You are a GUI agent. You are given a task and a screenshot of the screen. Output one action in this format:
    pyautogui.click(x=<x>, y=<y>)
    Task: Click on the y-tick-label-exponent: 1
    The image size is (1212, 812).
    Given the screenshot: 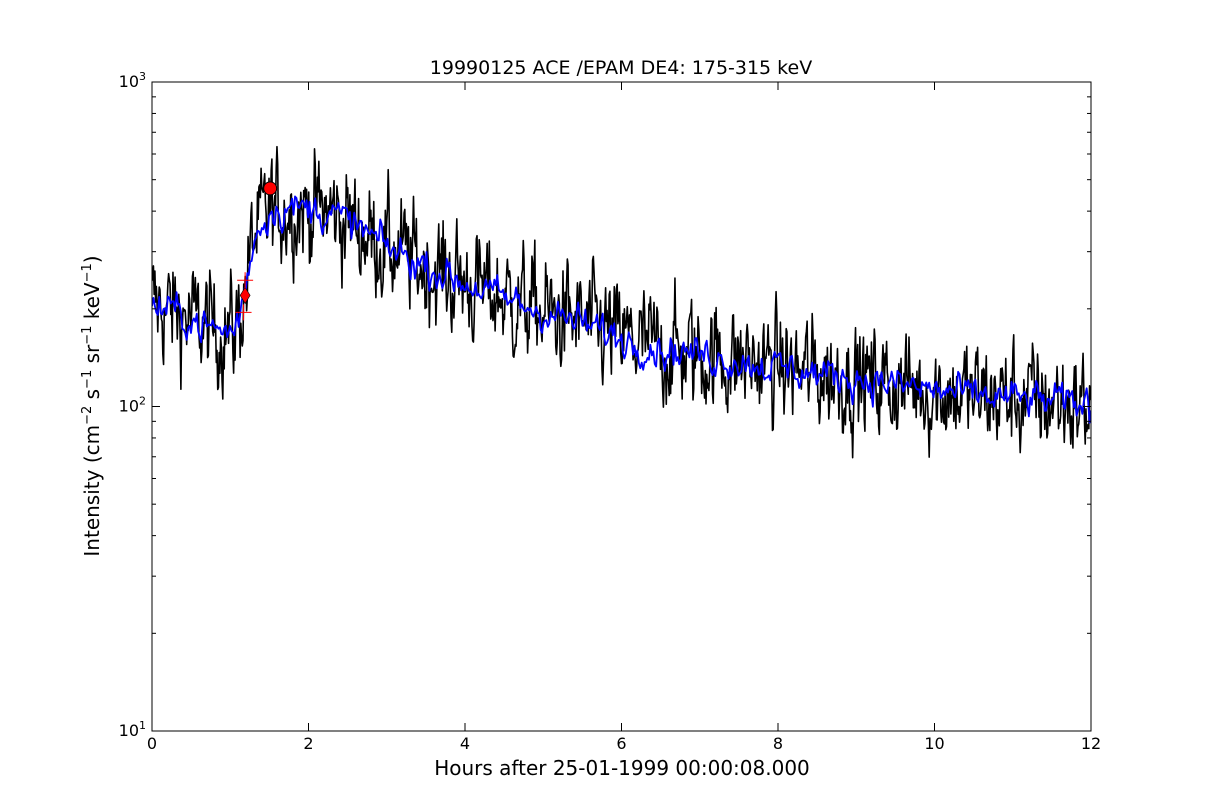 What is the action you would take?
    pyautogui.click(x=142, y=725)
    